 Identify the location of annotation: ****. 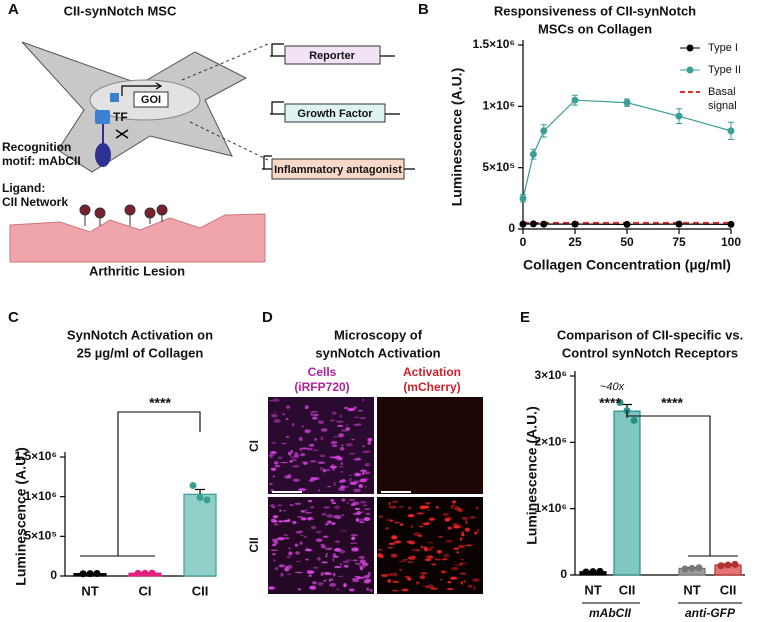
(610, 403).